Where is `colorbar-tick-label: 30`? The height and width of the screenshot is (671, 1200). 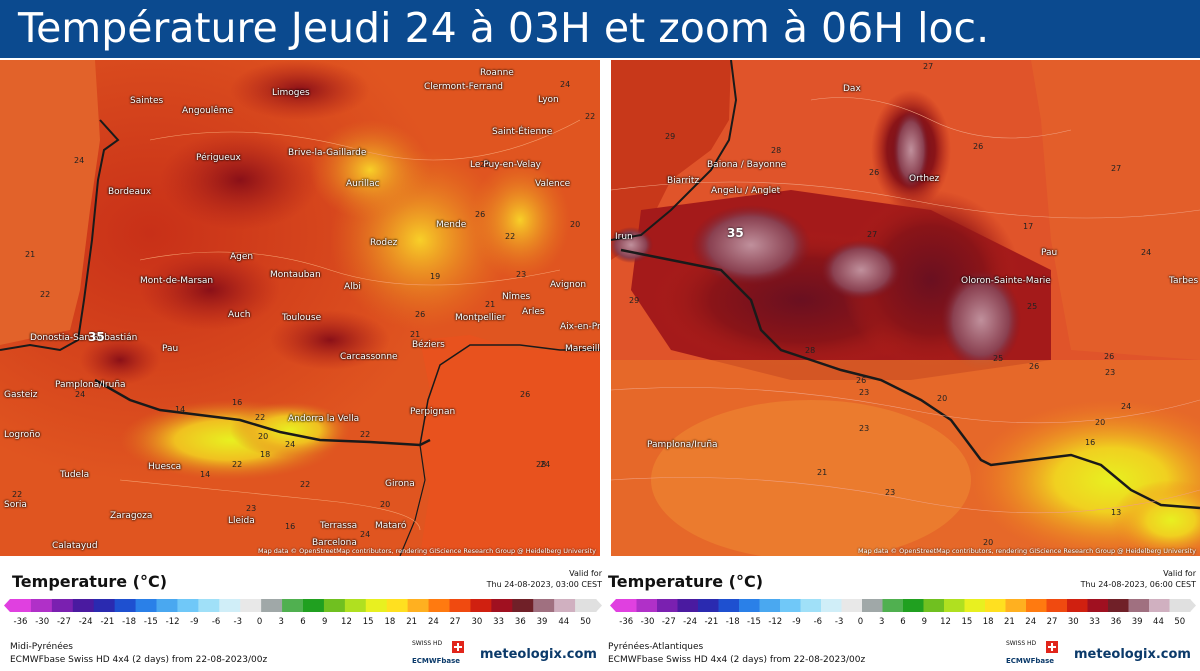 colorbar-tick-label: 30 is located at coordinates (477, 622).